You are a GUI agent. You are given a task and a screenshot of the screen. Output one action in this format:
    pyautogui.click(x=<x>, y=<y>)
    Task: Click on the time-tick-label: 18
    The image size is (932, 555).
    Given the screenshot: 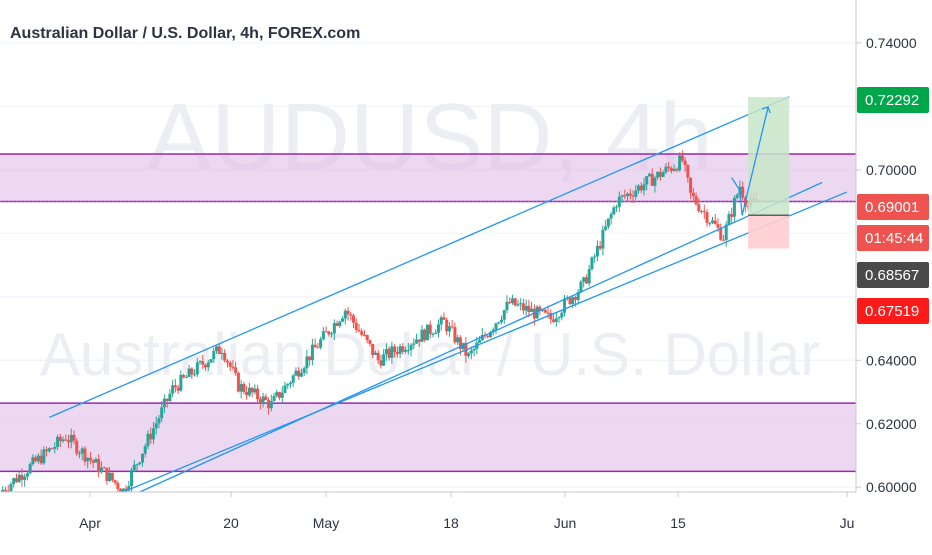 What is the action you would take?
    pyautogui.click(x=451, y=523)
    